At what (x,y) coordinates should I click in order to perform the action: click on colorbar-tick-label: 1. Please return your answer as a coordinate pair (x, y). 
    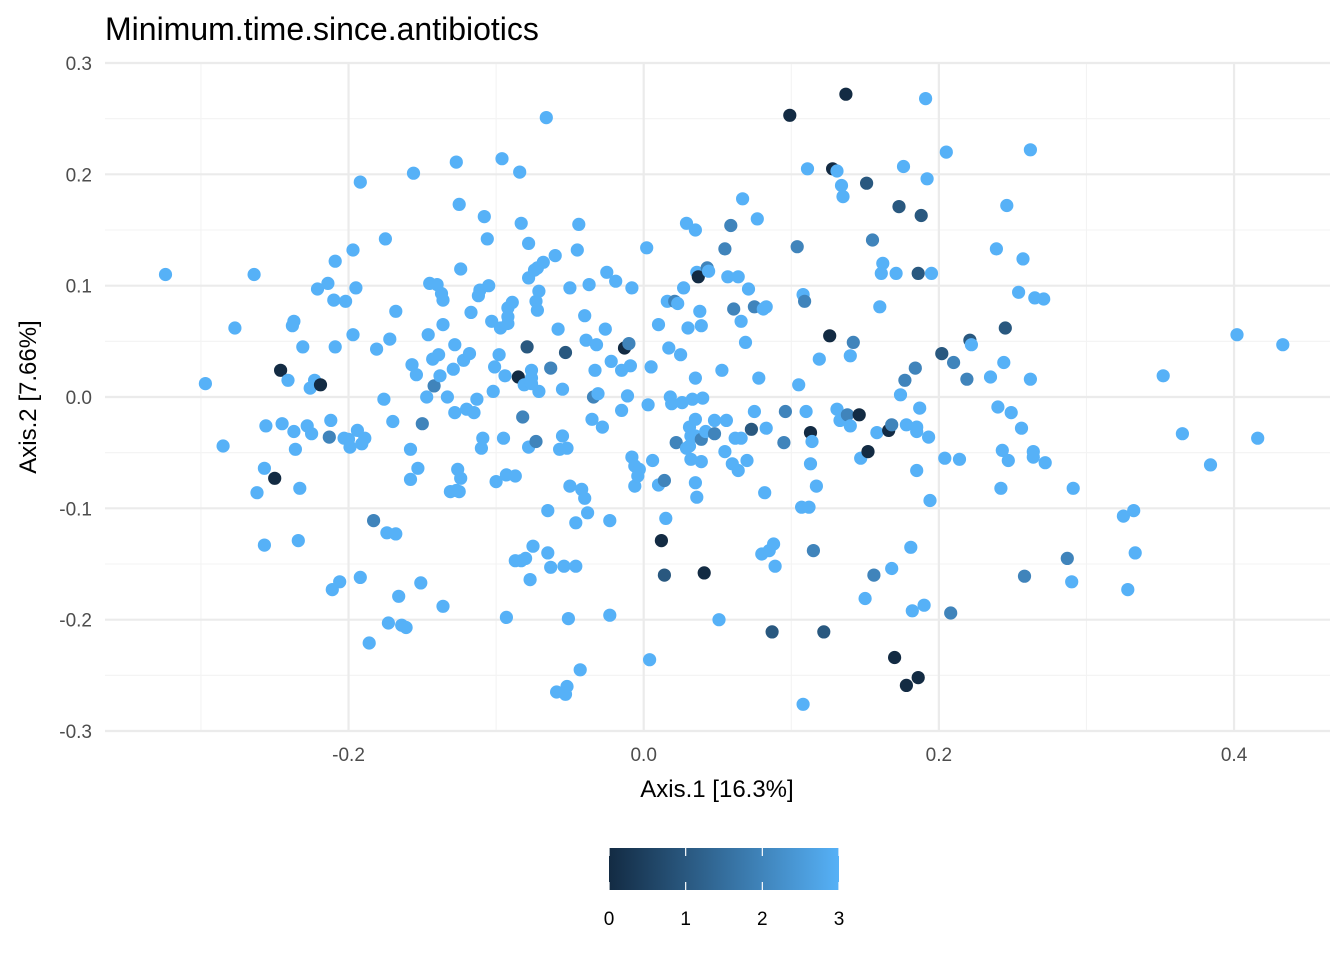
    Looking at the image, I should click on (685, 919).